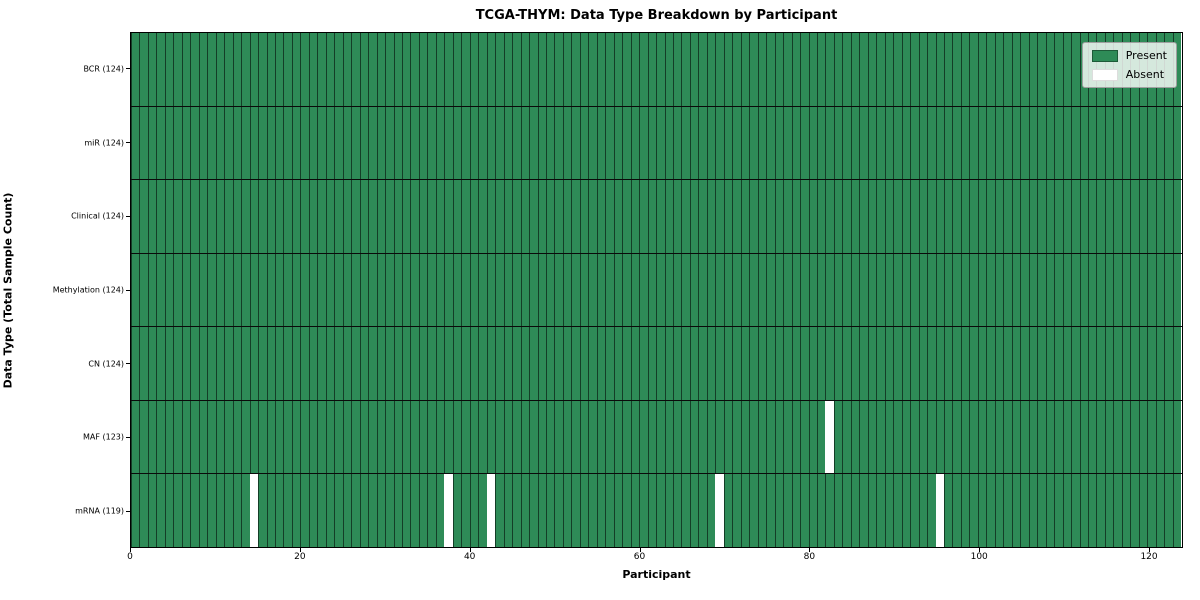  I want to click on heatmap-row-methylation, so click(656, 290).